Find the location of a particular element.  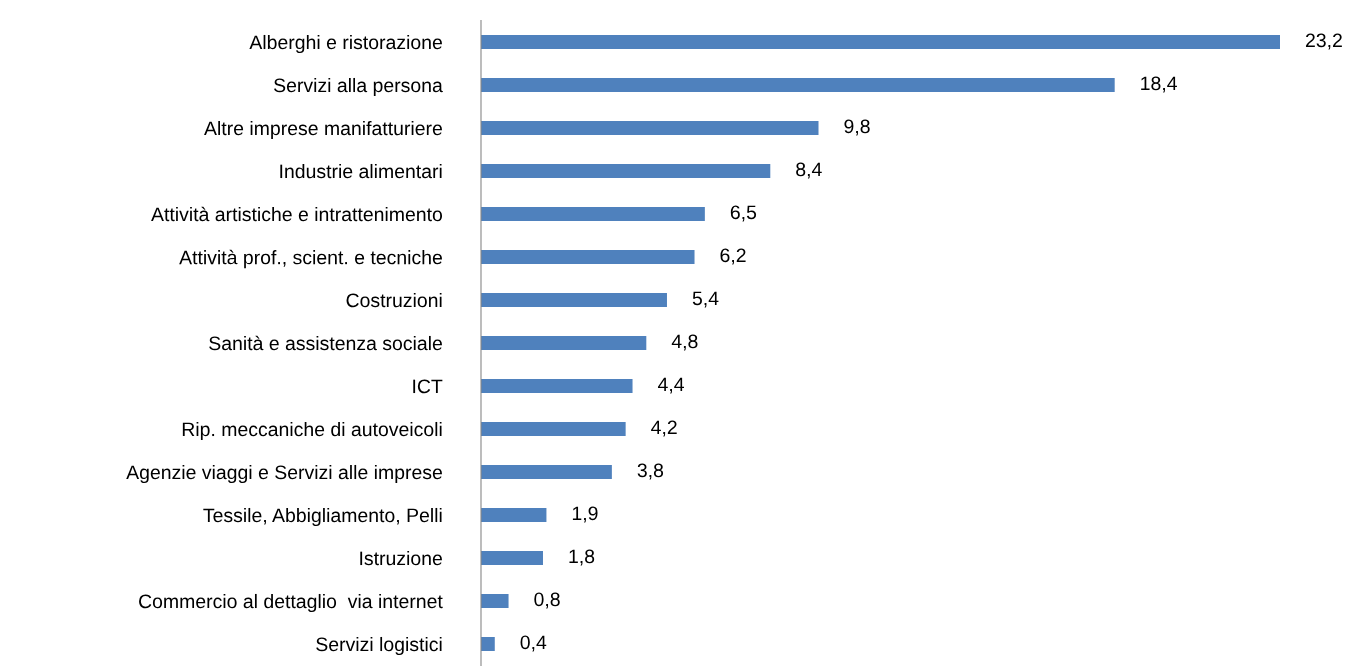

y-tick-label: Rip. meccaniche di autoveicoli is located at coordinates (312, 431).